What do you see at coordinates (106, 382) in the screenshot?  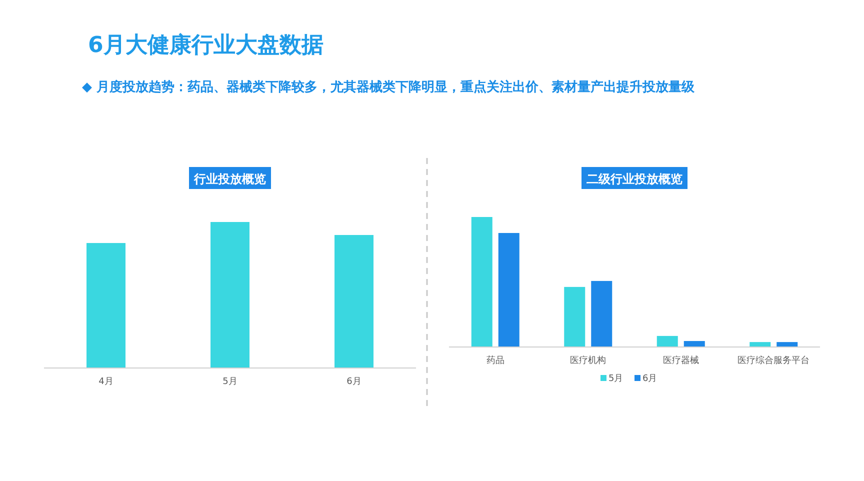 I see `x-tick-label: 4月` at bounding box center [106, 382].